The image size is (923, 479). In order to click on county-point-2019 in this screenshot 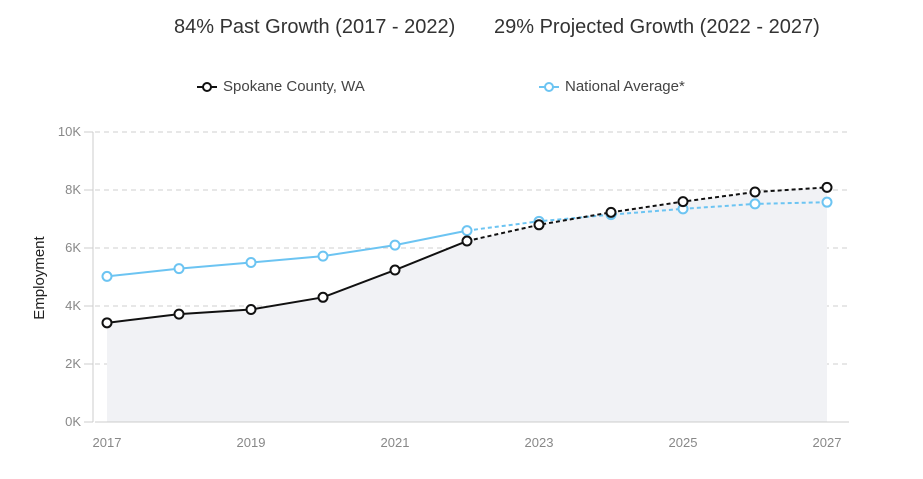, I will do `click(251, 309)`.